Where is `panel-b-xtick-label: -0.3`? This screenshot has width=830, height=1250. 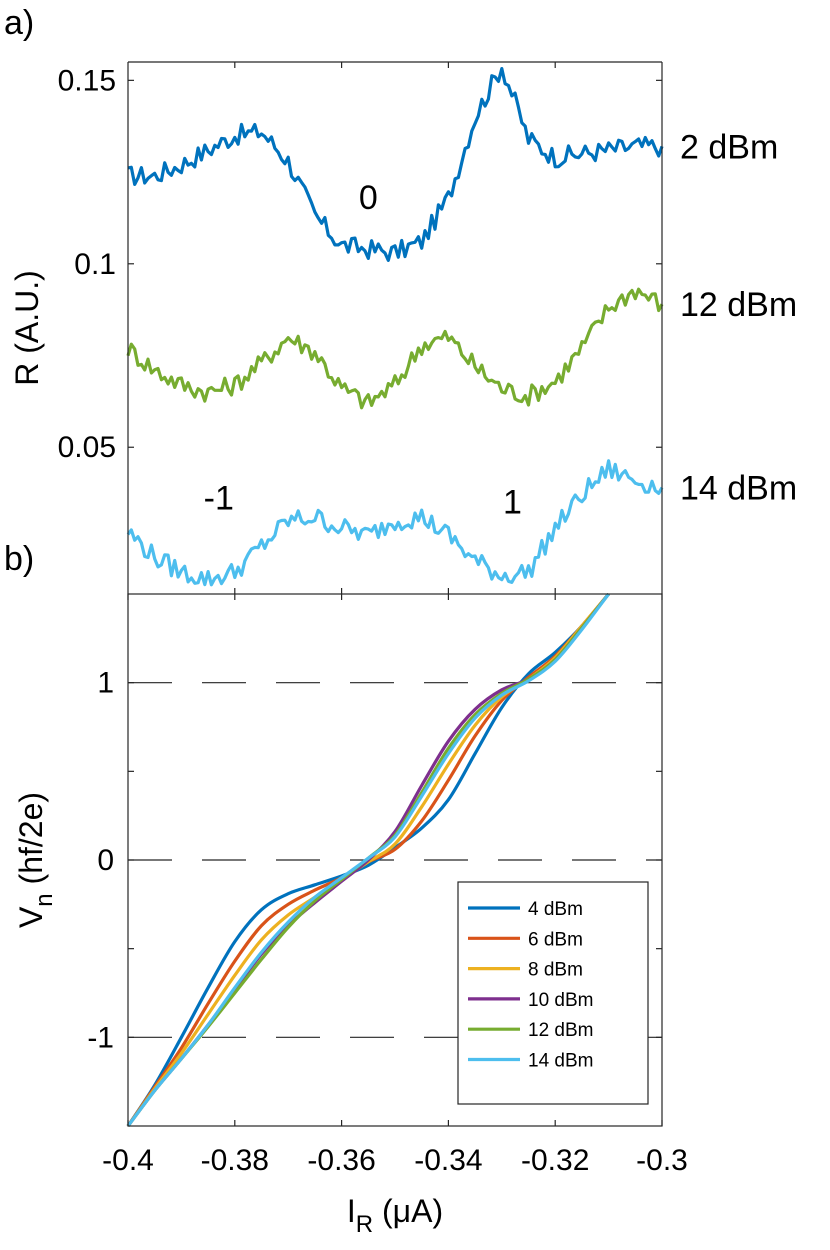 panel-b-xtick-label: -0.3 is located at coordinates (662, 1160).